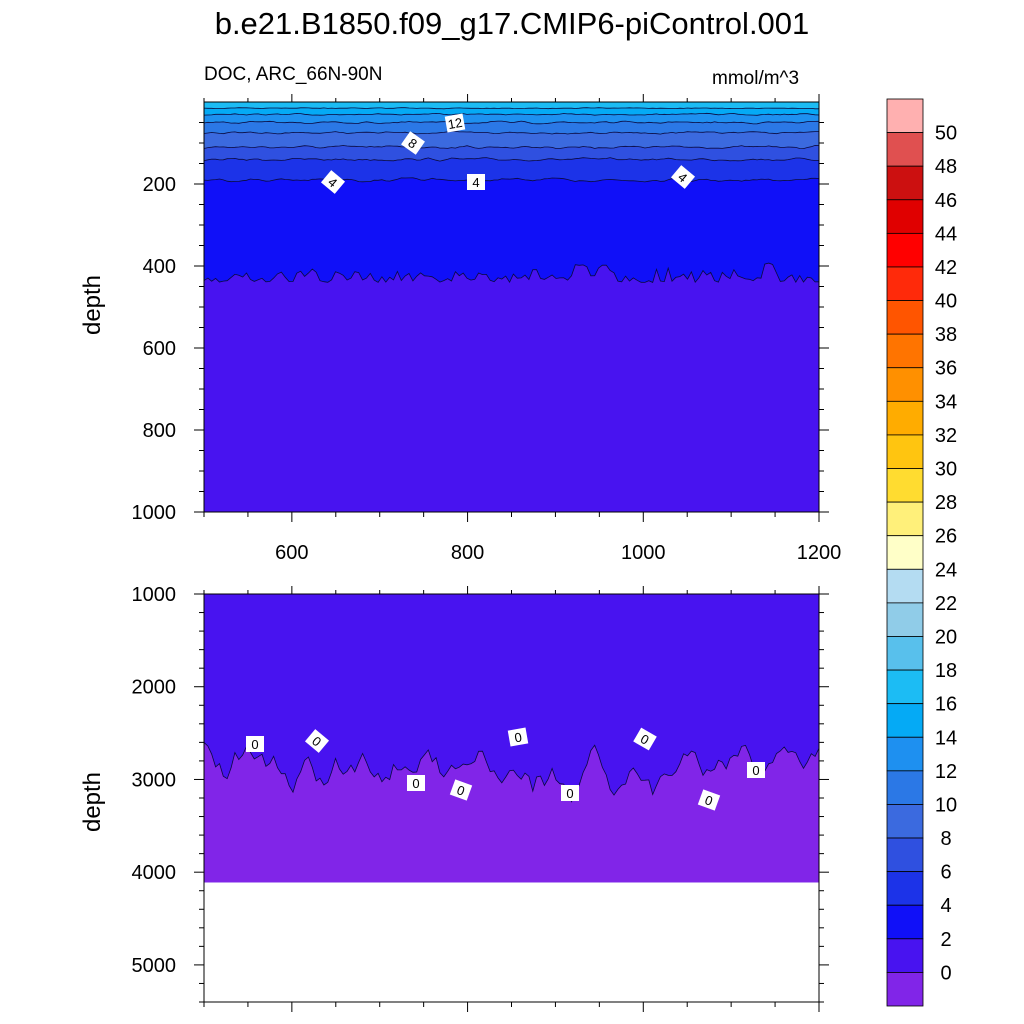 The image size is (1024, 1024). What do you see at coordinates (756, 78) in the screenshot?
I see `units-label: mmol/m^3` at bounding box center [756, 78].